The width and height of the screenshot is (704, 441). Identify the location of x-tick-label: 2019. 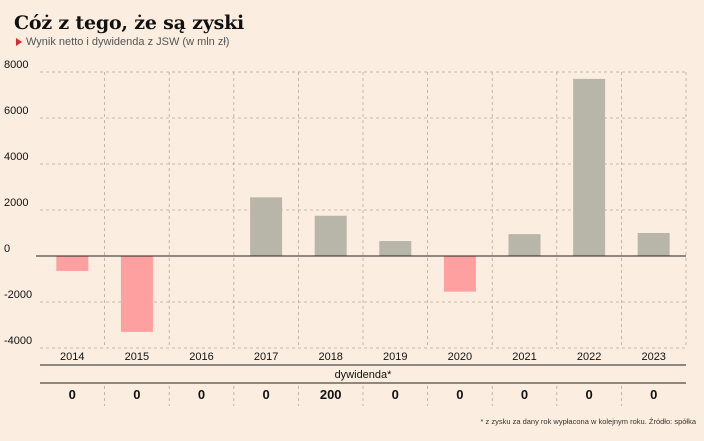
(395, 357).